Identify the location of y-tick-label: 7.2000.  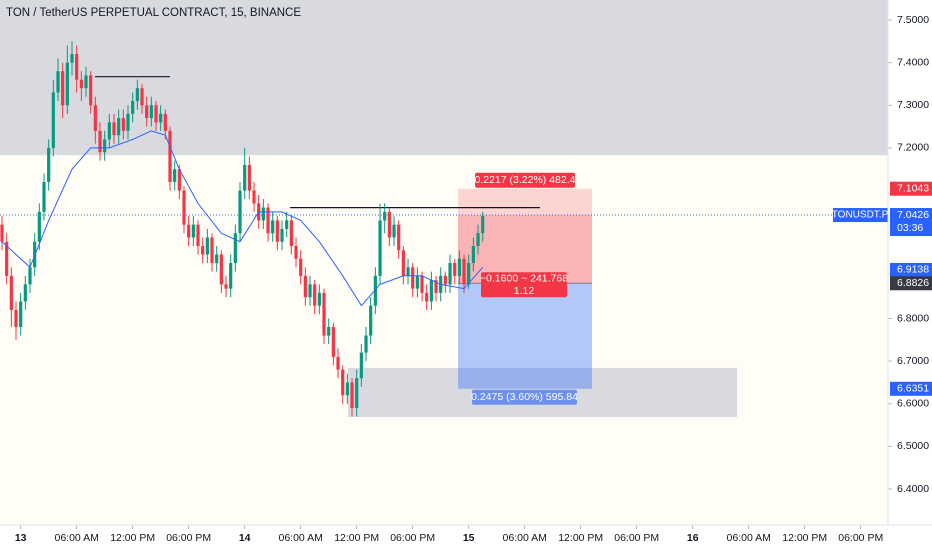
(913, 148).